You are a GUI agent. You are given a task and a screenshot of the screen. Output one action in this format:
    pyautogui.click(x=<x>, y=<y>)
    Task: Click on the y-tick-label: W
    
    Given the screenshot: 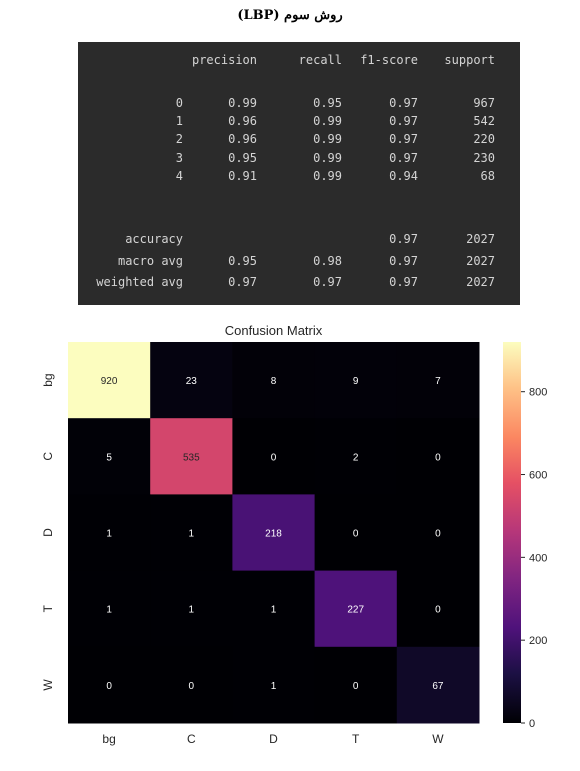 What is the action you would take?
    pyautogui.click(x=48, y=685)
    